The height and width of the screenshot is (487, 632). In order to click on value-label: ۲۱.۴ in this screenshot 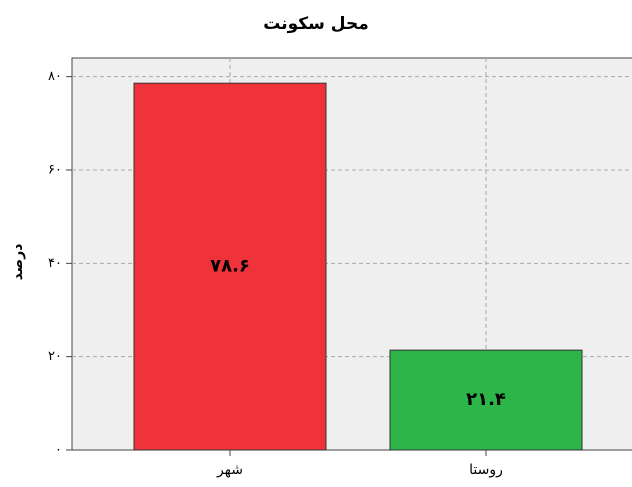, I will do `click(486, 399)`.